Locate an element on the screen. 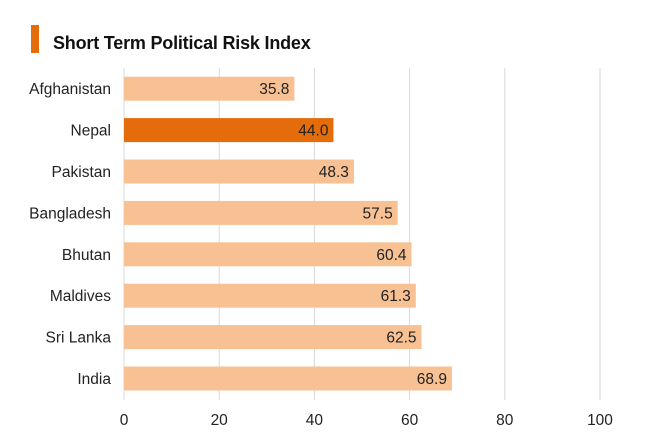 This screenshot has width=649, height=447. category-label-6: Sri Lanka is located at coordinates (79, 338).